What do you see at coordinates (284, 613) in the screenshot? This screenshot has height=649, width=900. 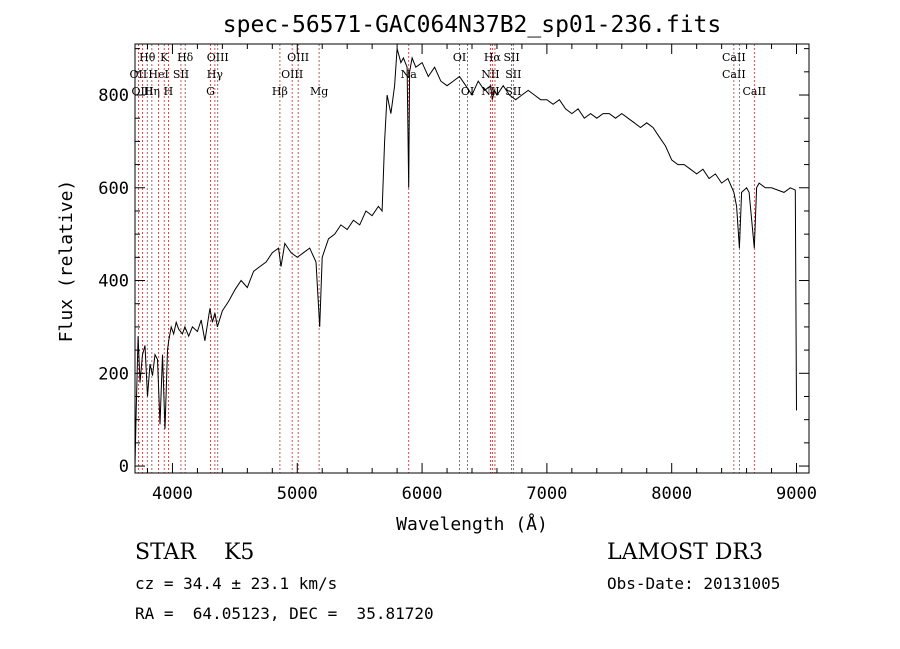 I see `coordinates: RA = 64.05123, DEC = 35.81720` at bounding box center [284, 613].